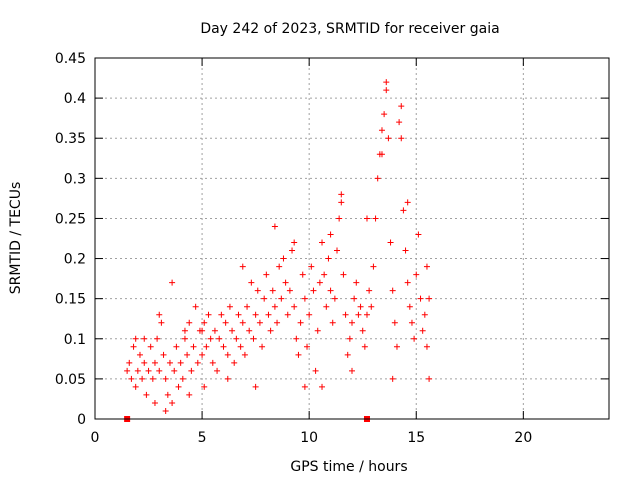  Describe the element at coordinates (75, 260) in the screenshot. I see `y-tick-label: 0.2` at that location.